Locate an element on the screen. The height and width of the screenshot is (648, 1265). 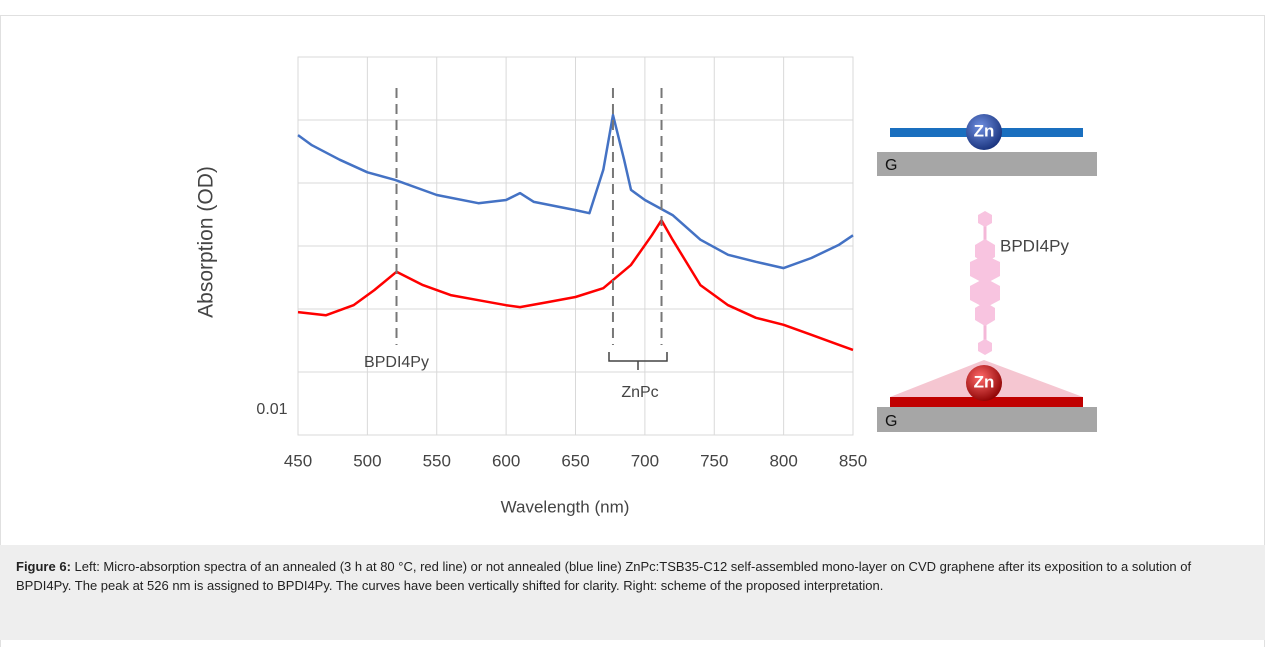
scheme: Zn G BPDI4Py Zn G is located at coordinates (987, 273).